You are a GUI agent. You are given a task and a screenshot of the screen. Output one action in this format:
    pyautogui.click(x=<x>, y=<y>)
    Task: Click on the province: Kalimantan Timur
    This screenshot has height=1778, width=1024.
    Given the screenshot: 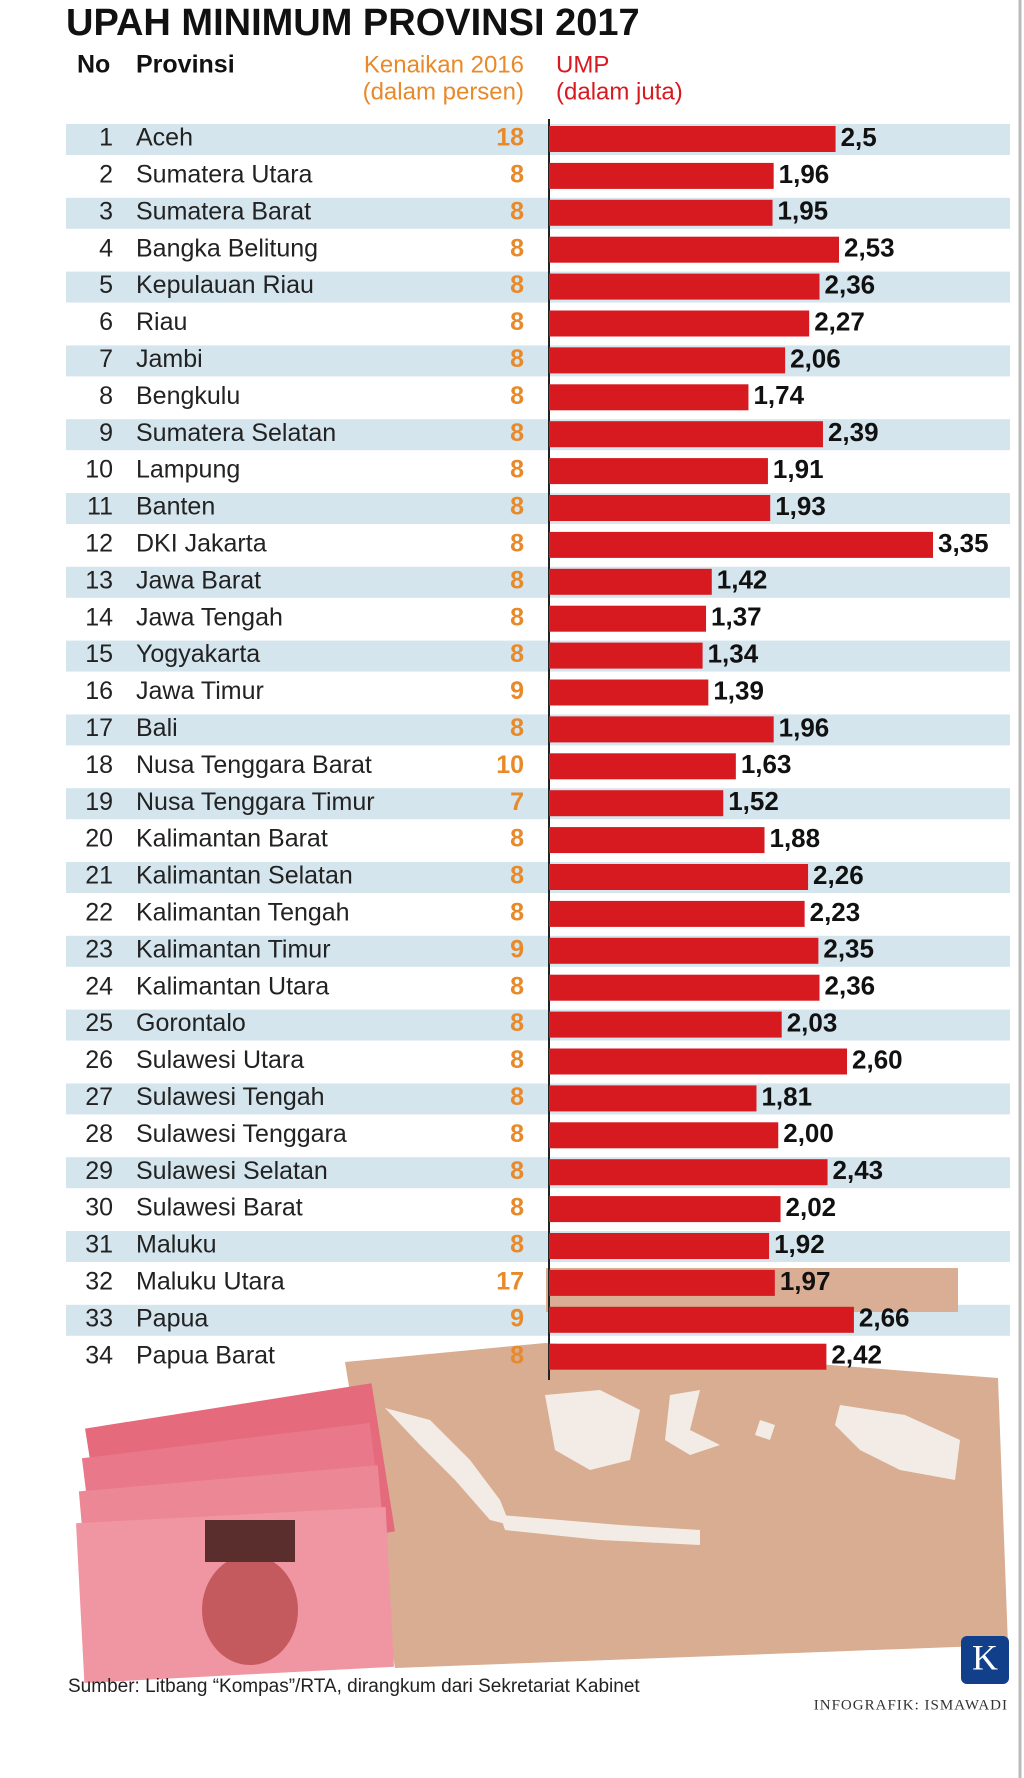 What is the action you would take?
    pyautogui.click(x=233, y=949)
    